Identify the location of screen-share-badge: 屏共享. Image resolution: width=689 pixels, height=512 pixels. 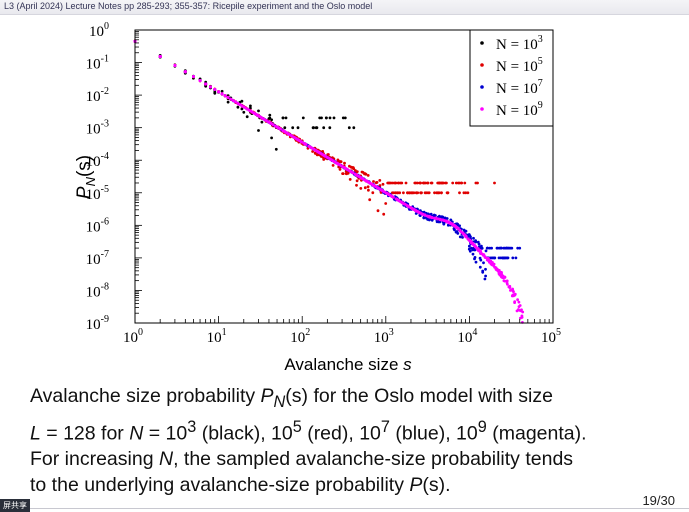
(15, 505).